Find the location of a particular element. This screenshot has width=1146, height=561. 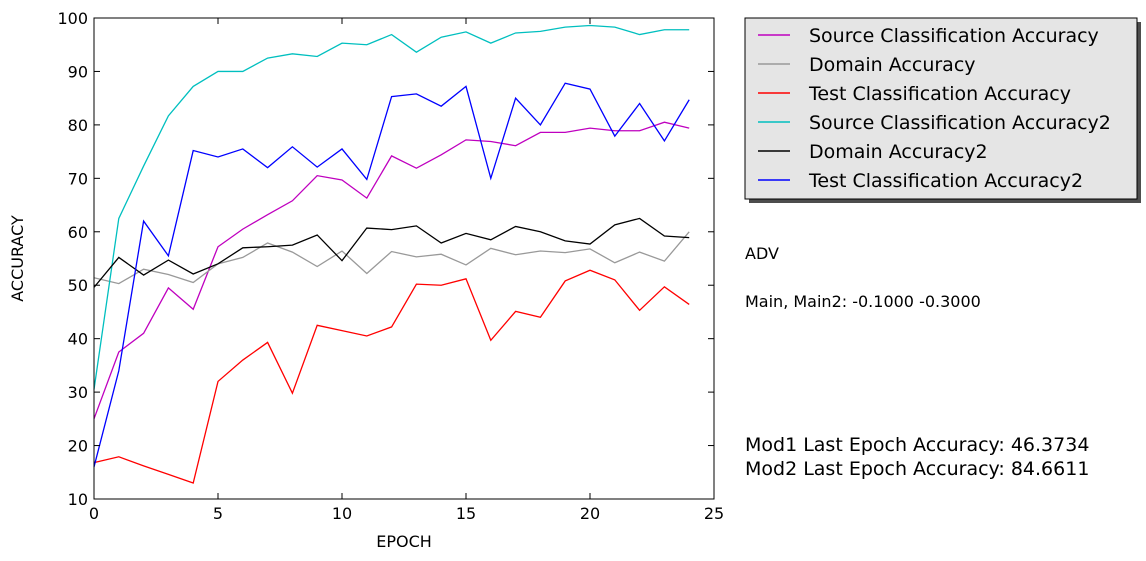

params-label: Main, Main2: -0.1000 -0.3000 is located at coordinates (863, 301).